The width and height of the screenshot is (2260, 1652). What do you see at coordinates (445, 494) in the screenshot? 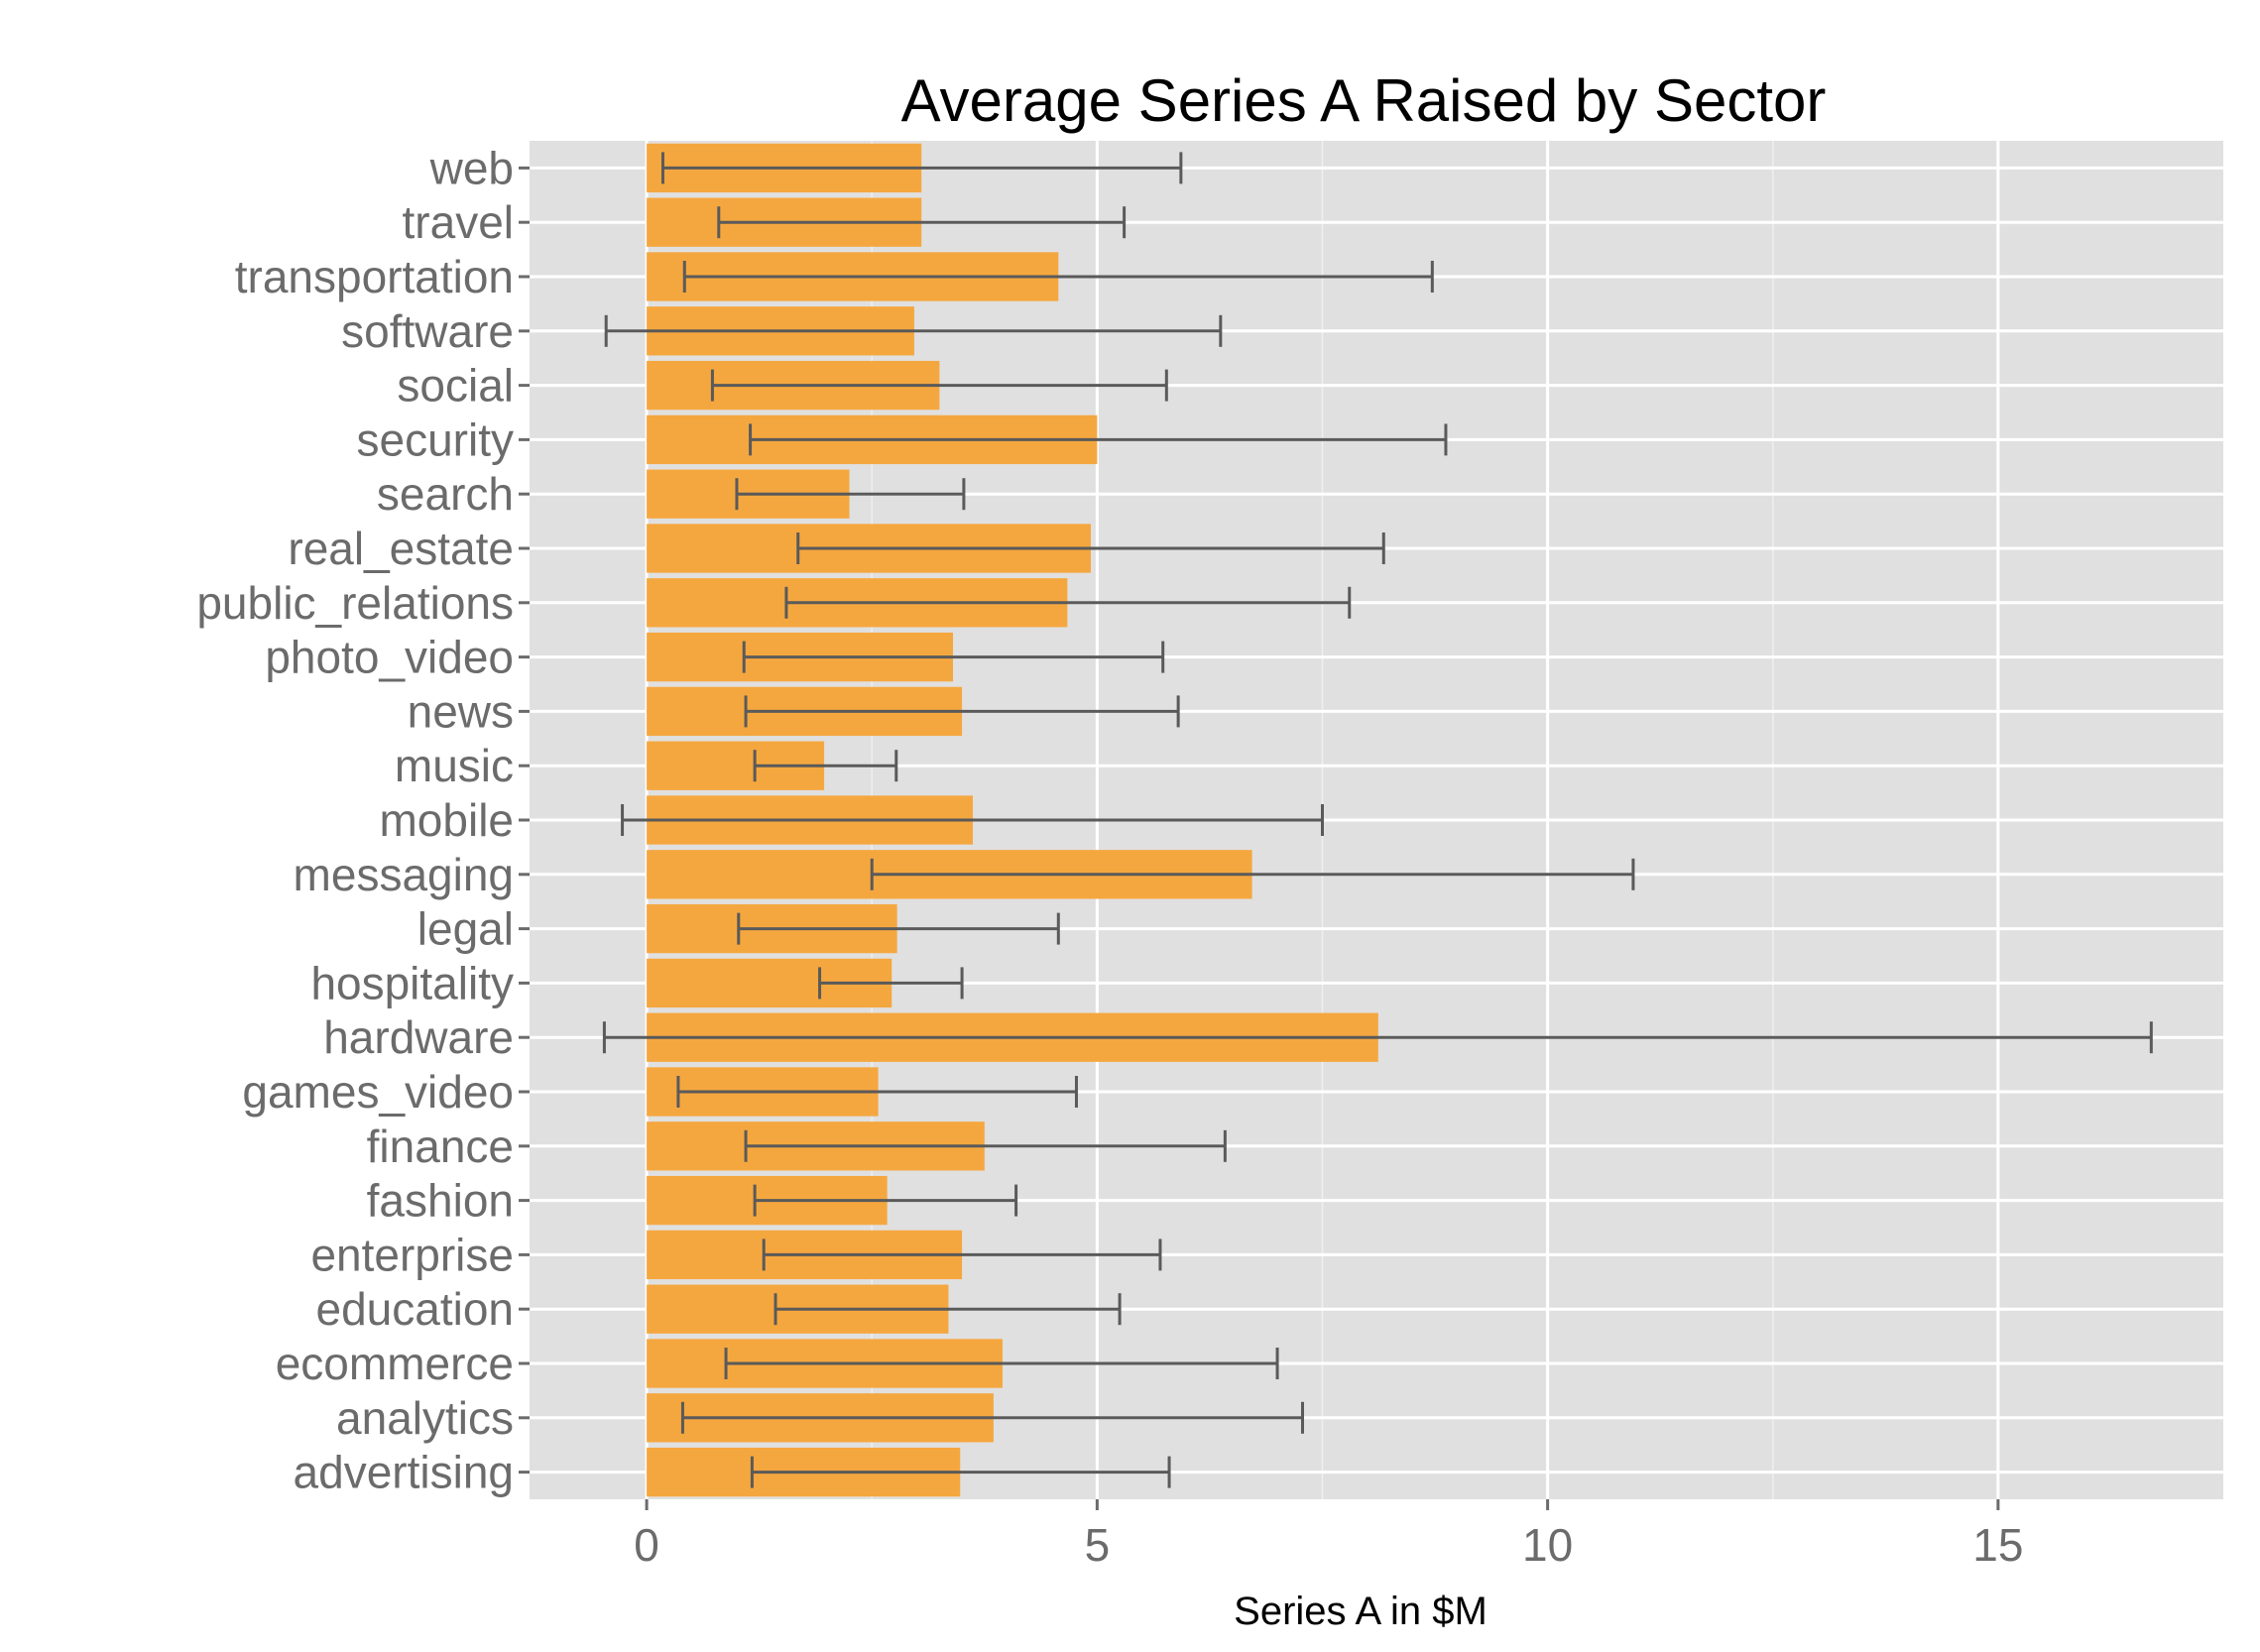
I see `y-tick-label: search` at bounding box center [445, 494].